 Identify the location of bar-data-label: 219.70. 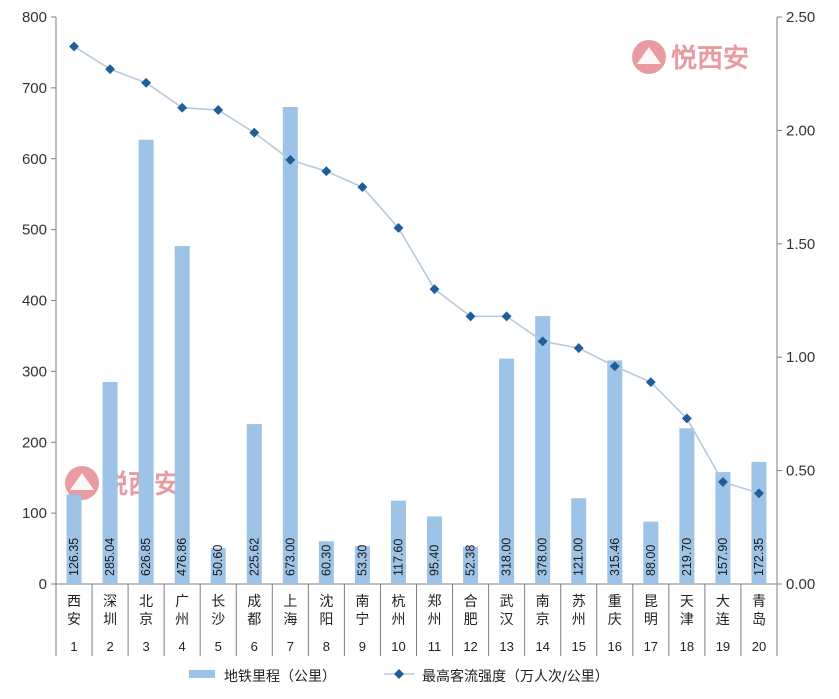
(687, 557).